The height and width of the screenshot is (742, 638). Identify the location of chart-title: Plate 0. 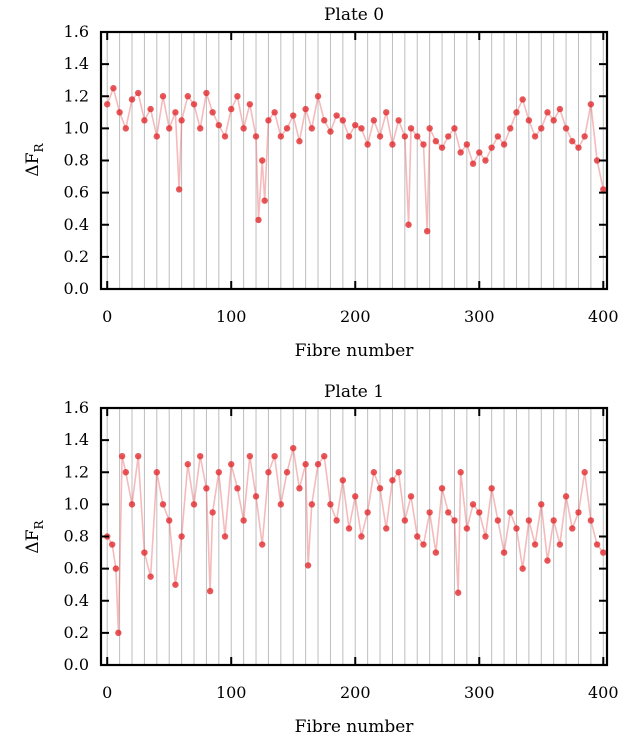
(354, 15).